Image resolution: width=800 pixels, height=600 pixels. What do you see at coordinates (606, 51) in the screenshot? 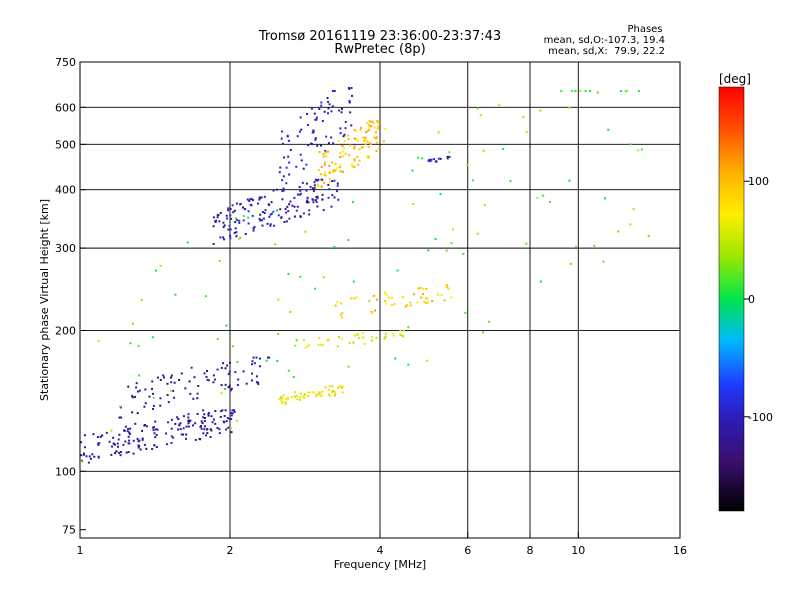
I see `stats-line-x: mean, sd,X: 79.9, 22.2` at bounding box center [606, 51].